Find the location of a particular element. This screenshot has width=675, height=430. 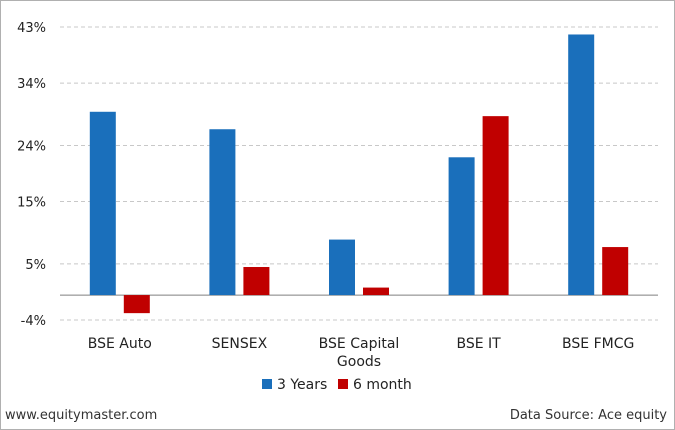

y-tick-label: -4% is located at coordinates (33, 321).